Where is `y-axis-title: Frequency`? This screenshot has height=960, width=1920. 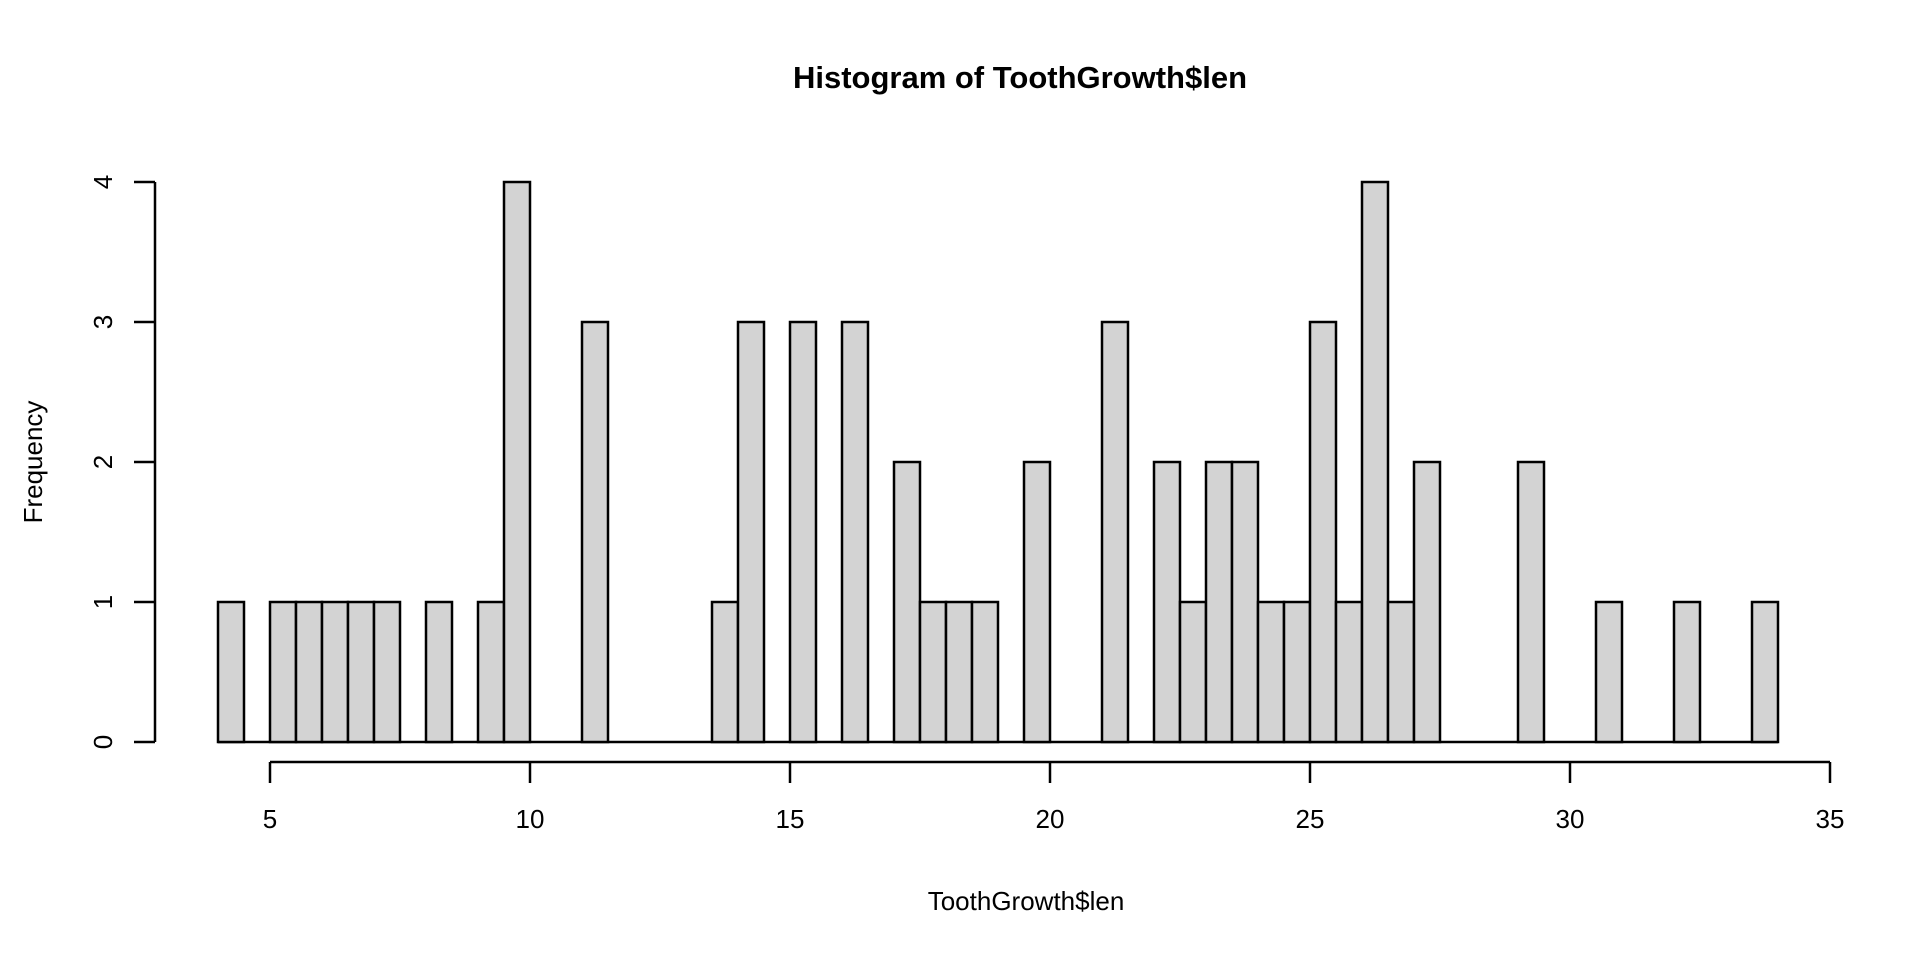
y-axis-title: Frequency is located at coordinates (33, 462).